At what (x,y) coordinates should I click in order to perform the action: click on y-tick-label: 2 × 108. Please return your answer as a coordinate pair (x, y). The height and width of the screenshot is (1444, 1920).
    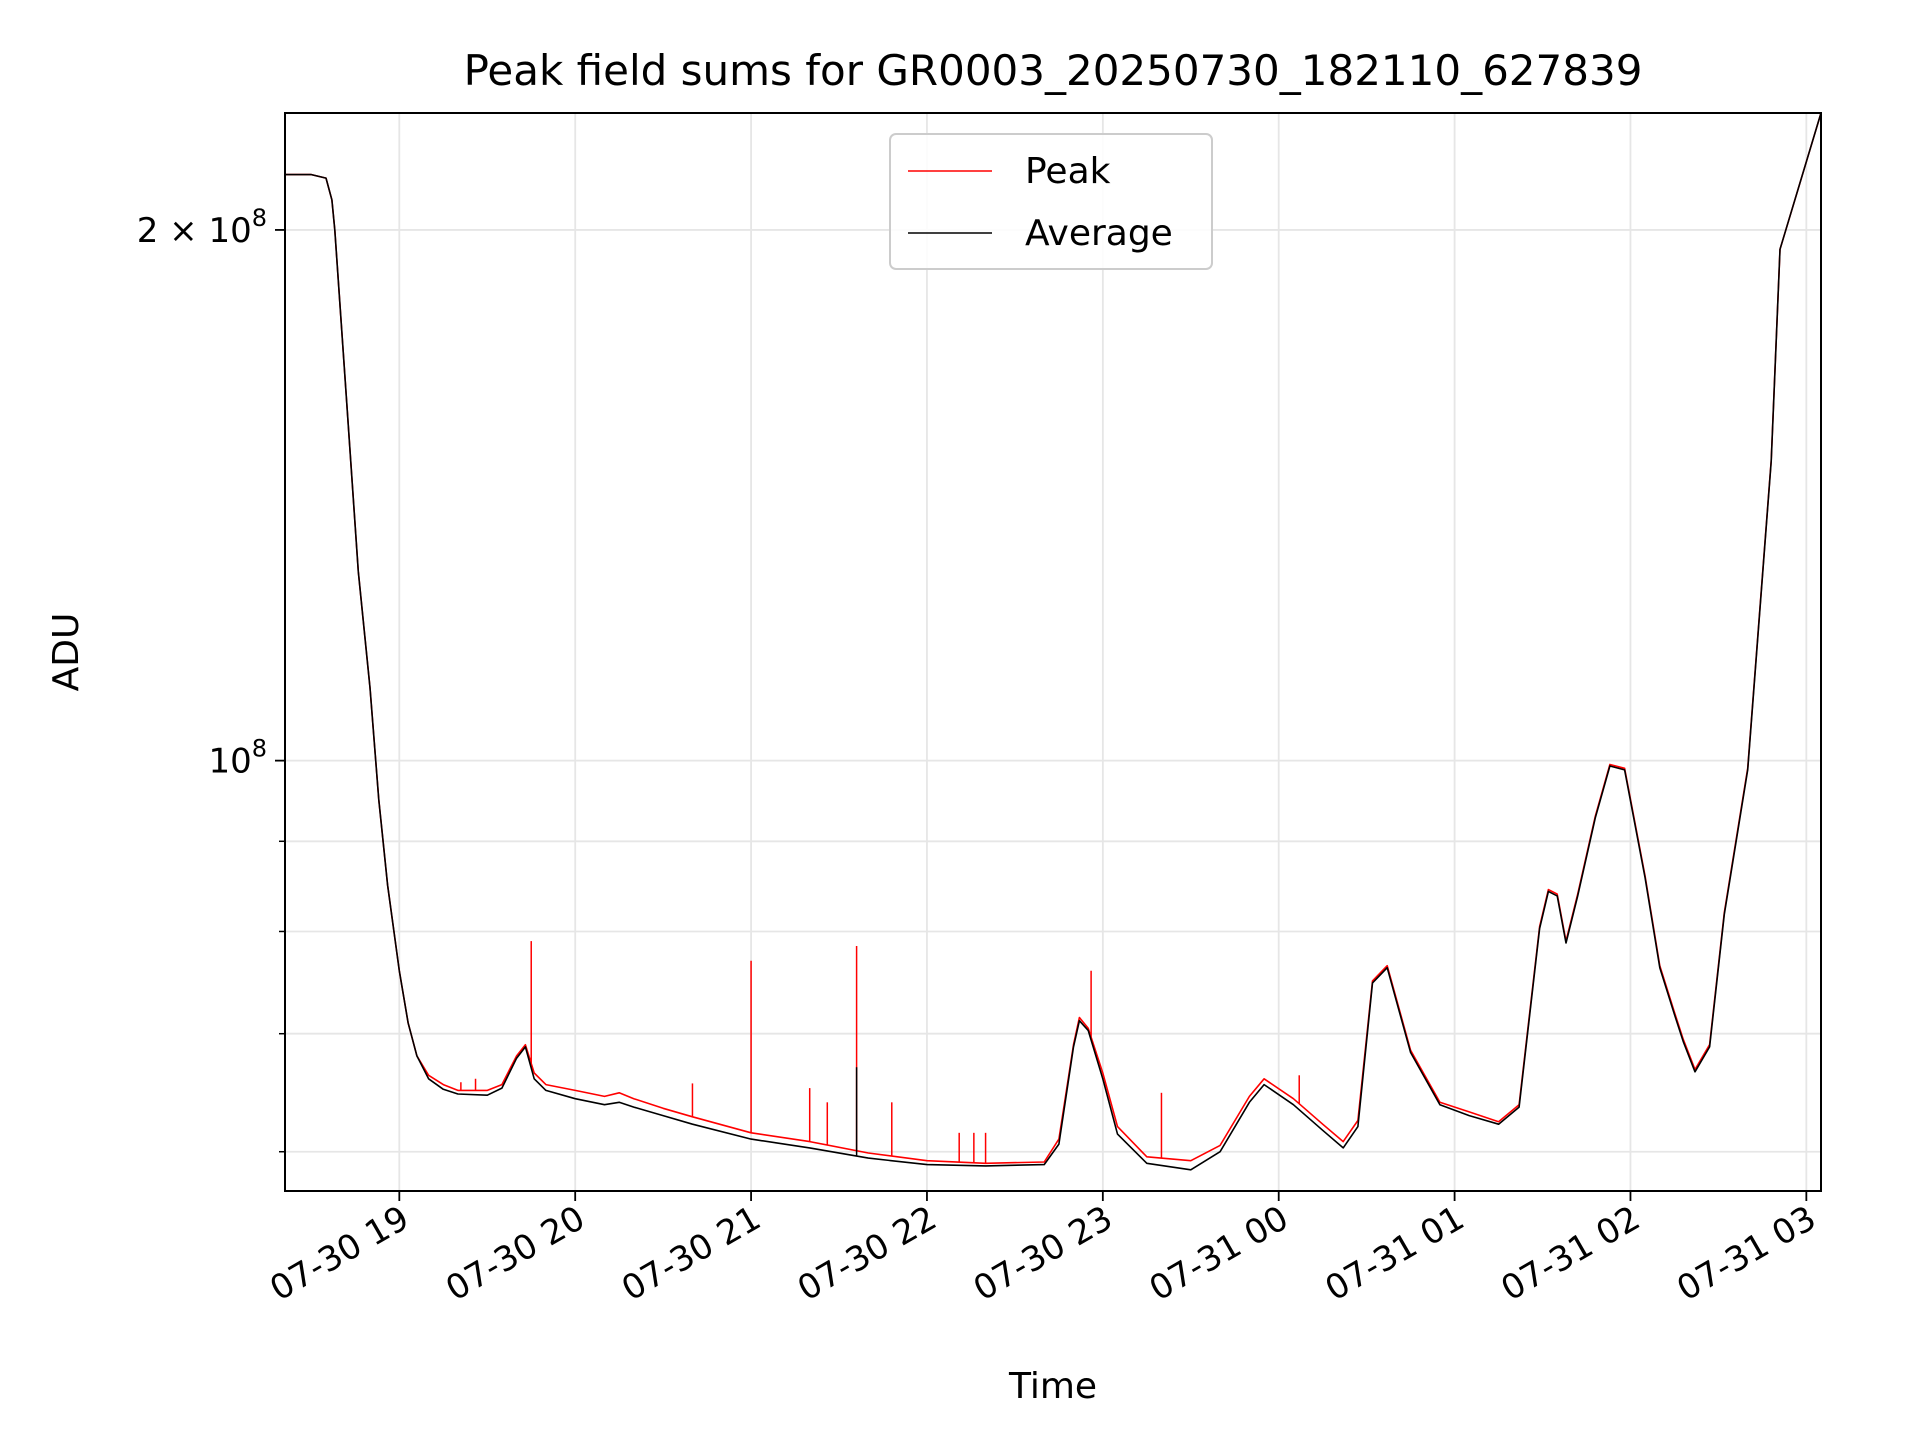
    Looking at the image, I should click on (202, 227).